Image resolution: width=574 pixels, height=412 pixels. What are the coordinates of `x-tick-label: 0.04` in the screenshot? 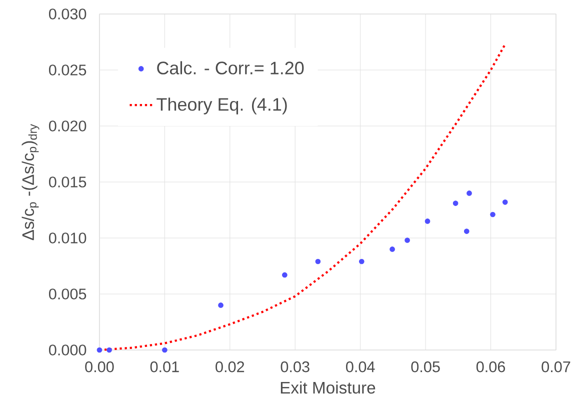 It's located at (360, 366).